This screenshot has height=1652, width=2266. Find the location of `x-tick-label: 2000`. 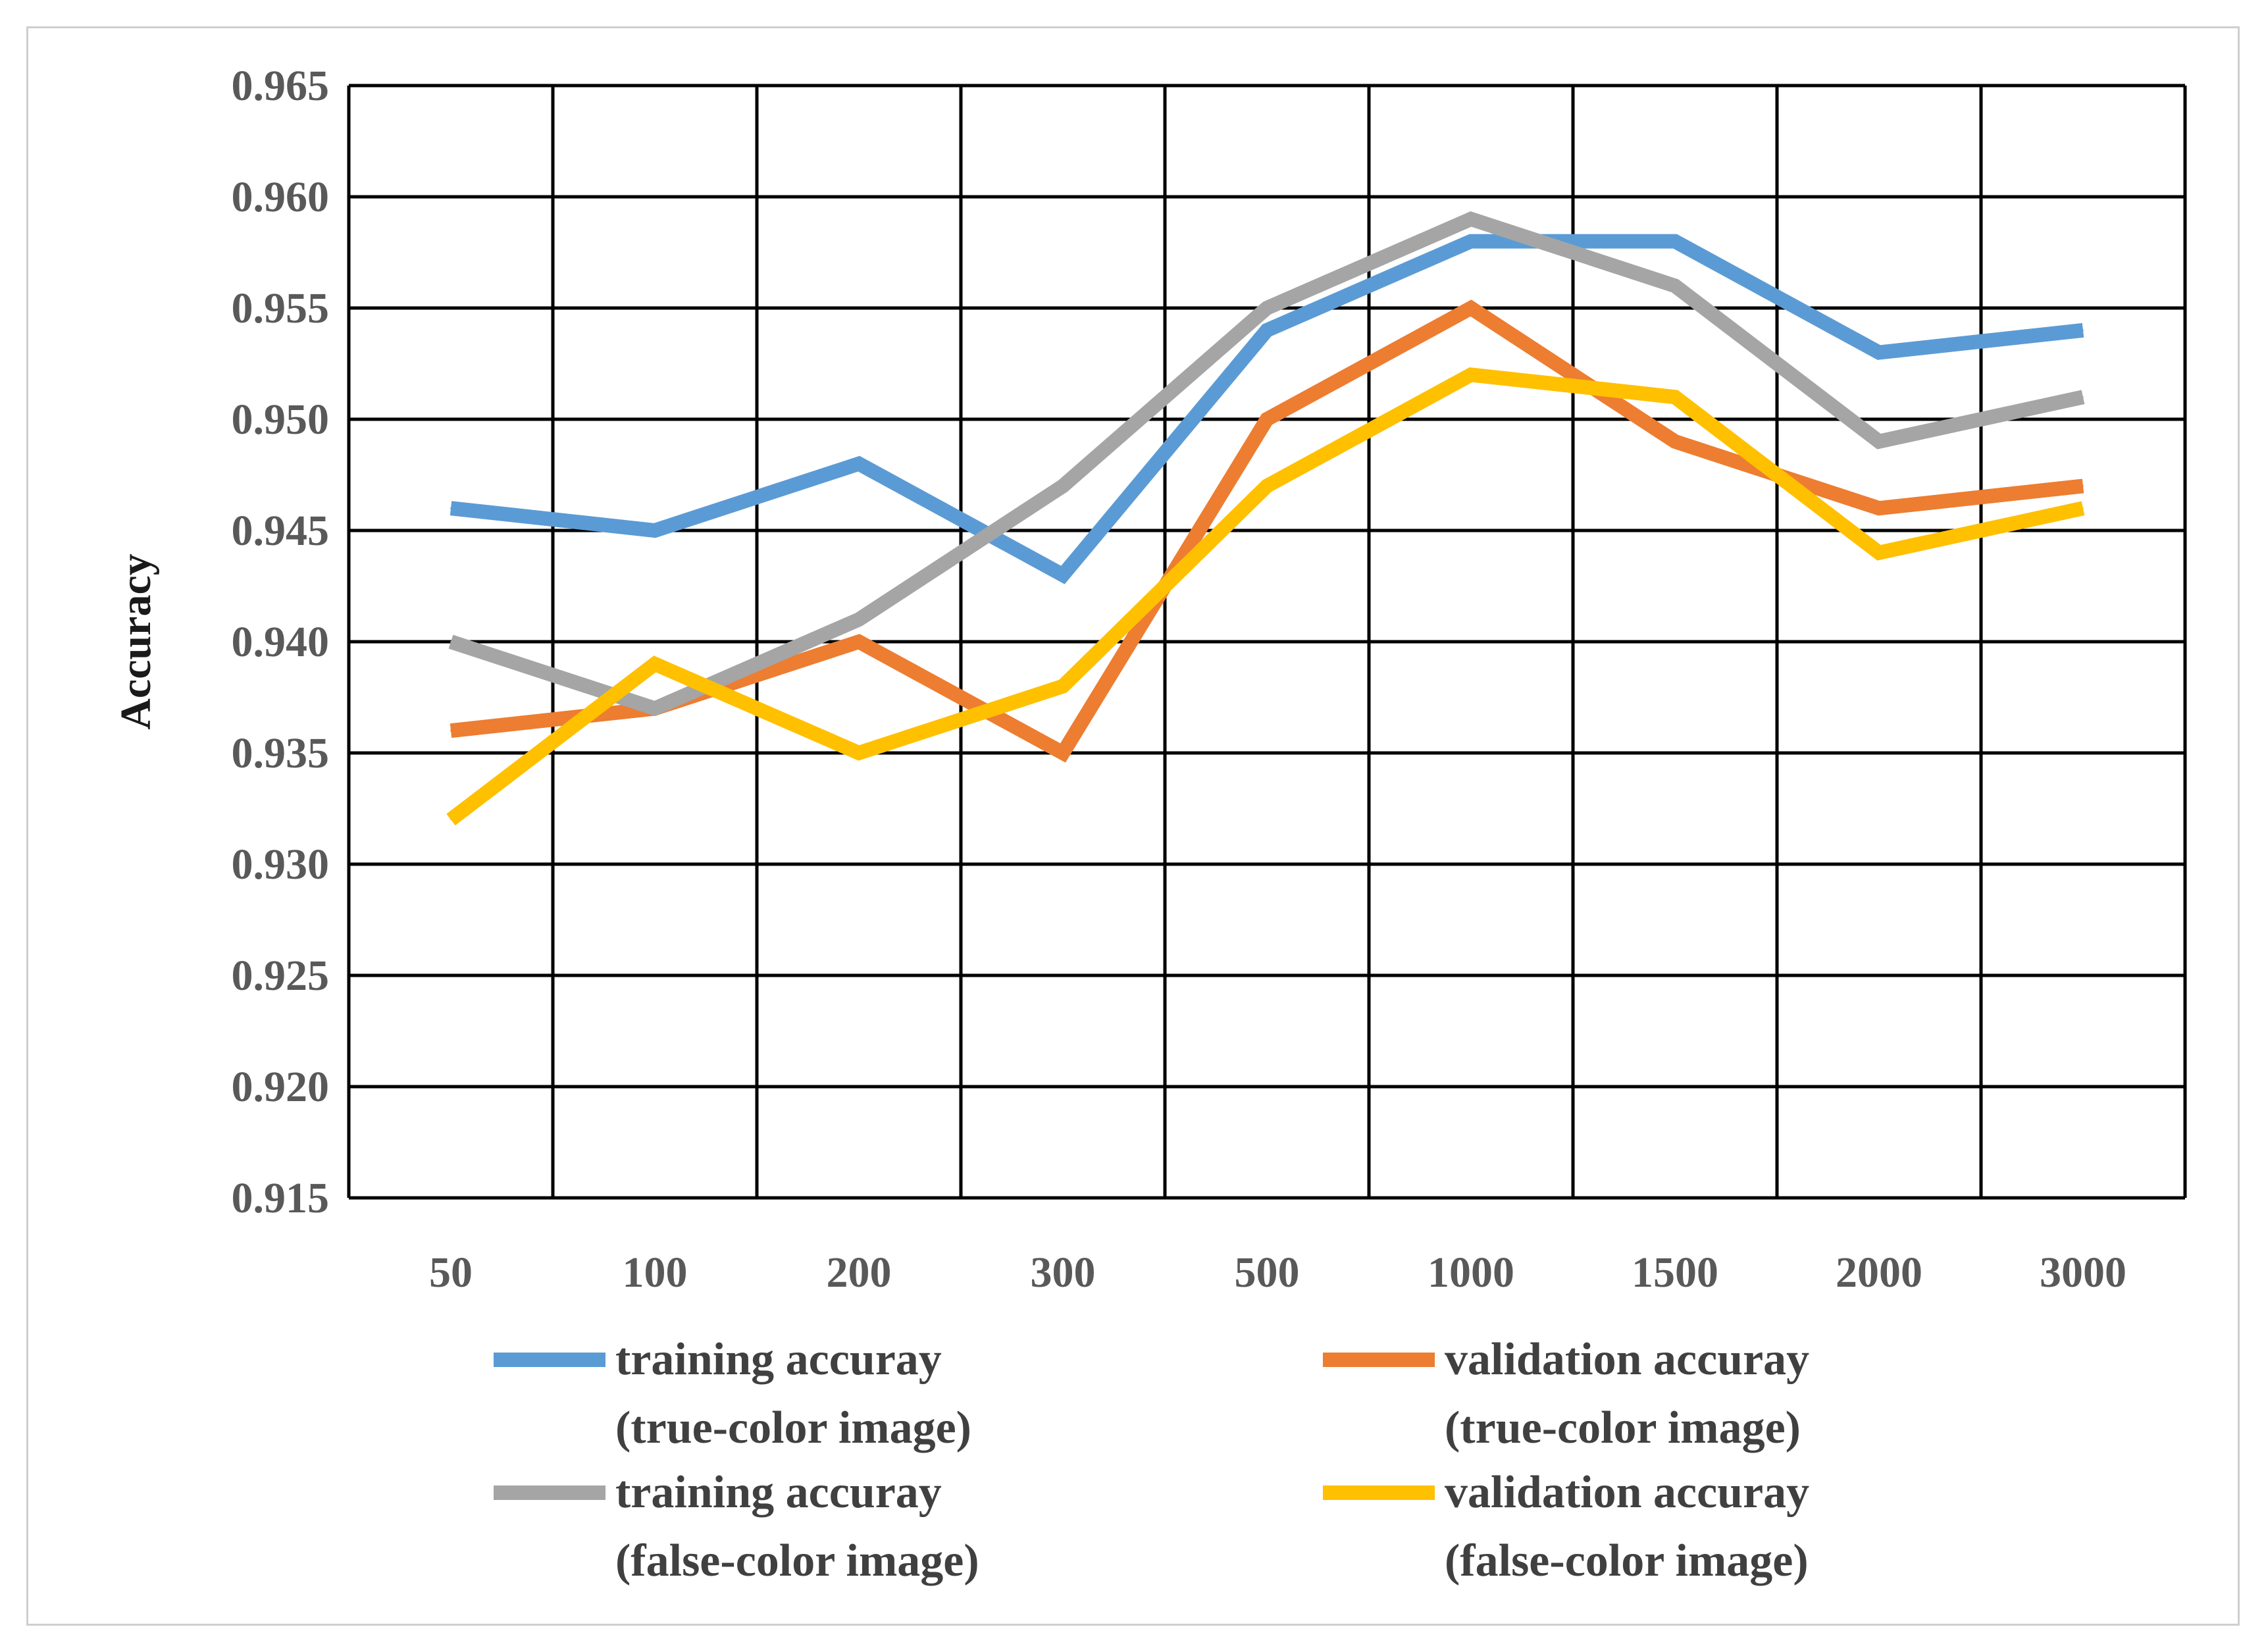

x-tick-label: 2000 is located at coordinates (1879, 1273).